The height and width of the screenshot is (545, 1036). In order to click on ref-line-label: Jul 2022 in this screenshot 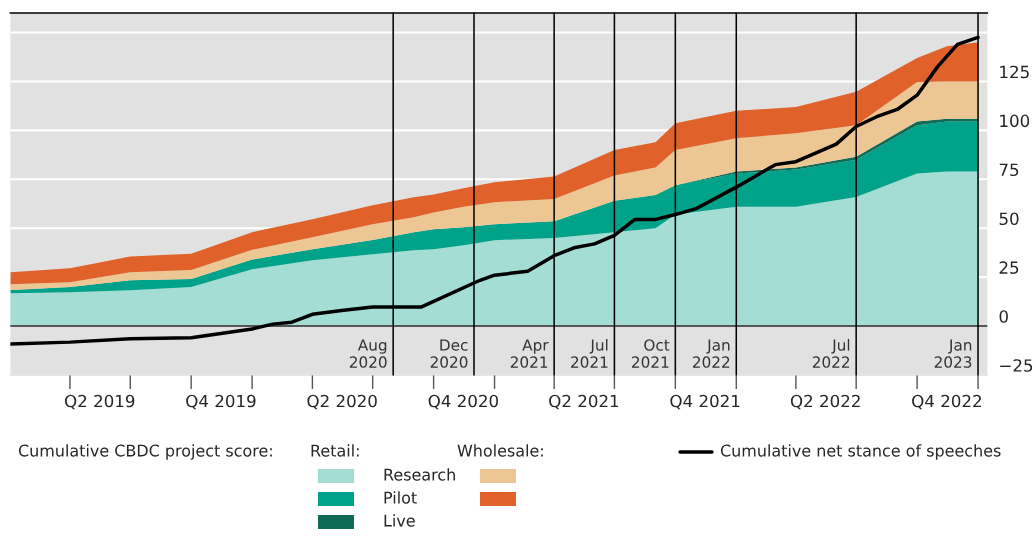, I will do `click(831, 353)`.